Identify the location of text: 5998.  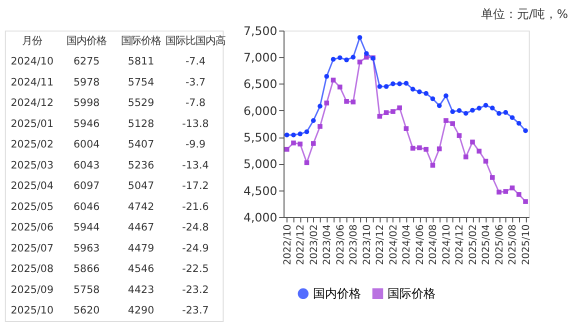
(86, 103).